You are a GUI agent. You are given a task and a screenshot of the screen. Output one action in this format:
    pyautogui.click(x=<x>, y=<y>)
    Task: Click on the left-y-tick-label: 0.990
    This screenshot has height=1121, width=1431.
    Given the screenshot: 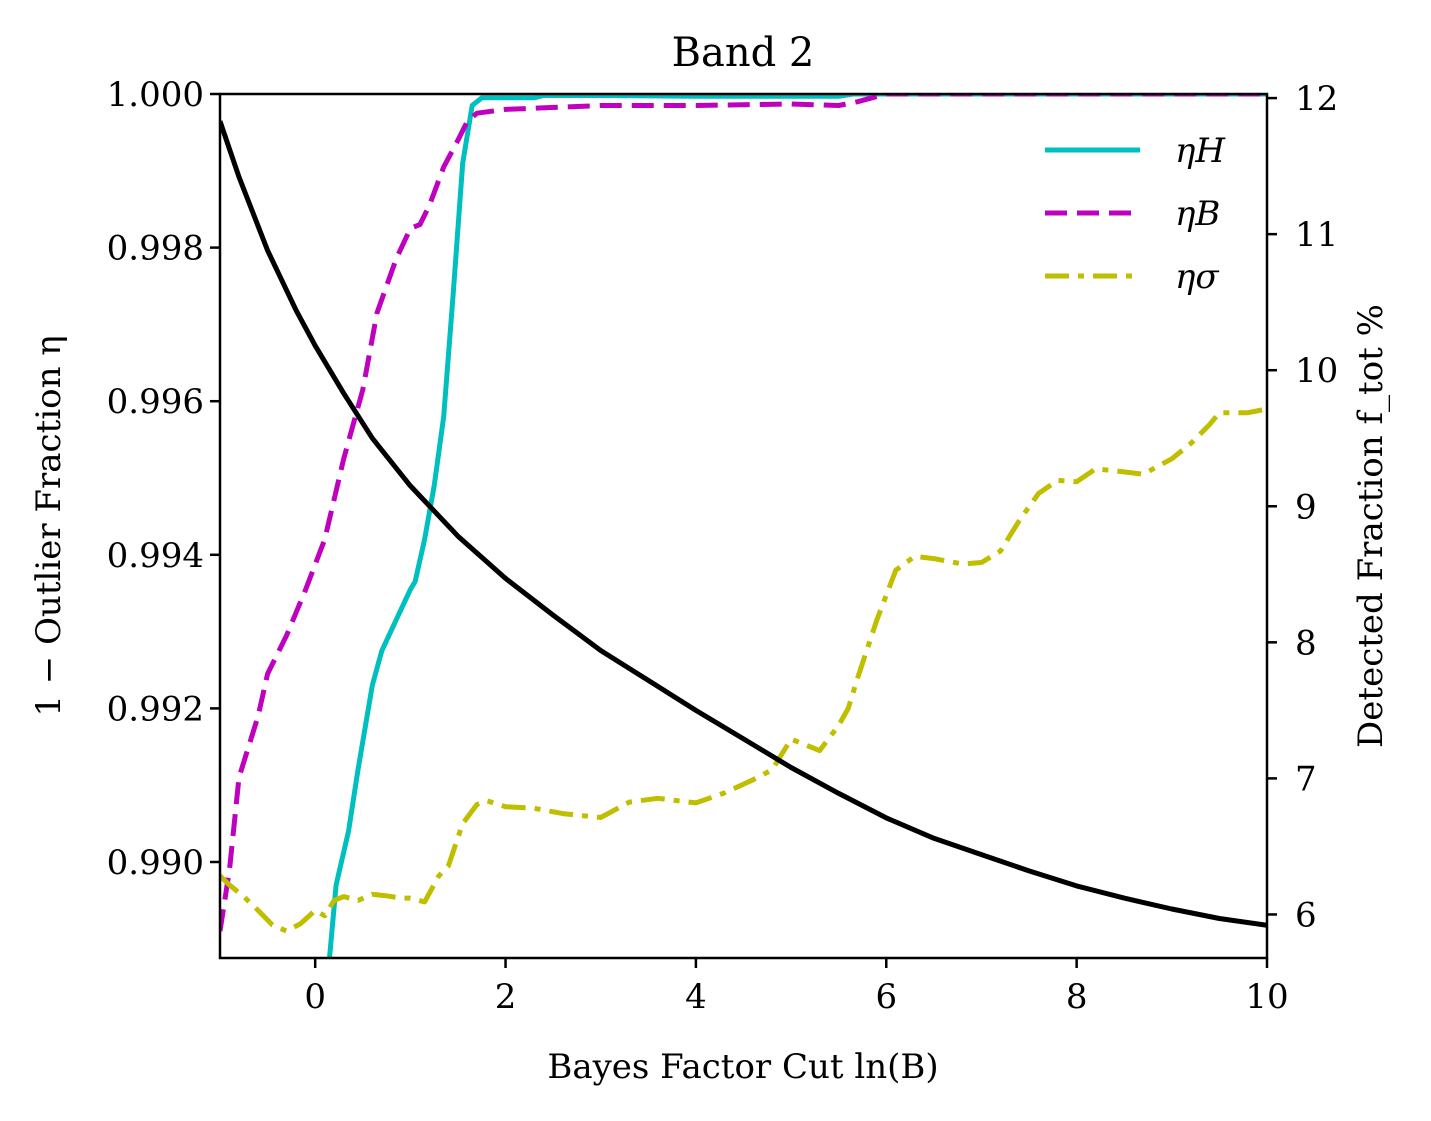 What is the action you would take?
    pyautogui.click(x=155, y=863)
    